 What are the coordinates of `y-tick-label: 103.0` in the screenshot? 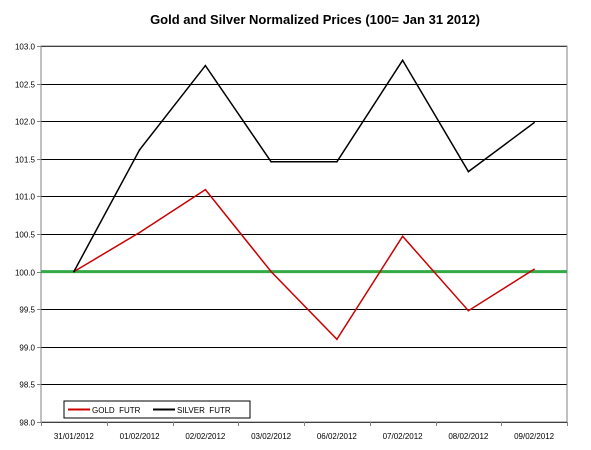 It's located at (25, 47).